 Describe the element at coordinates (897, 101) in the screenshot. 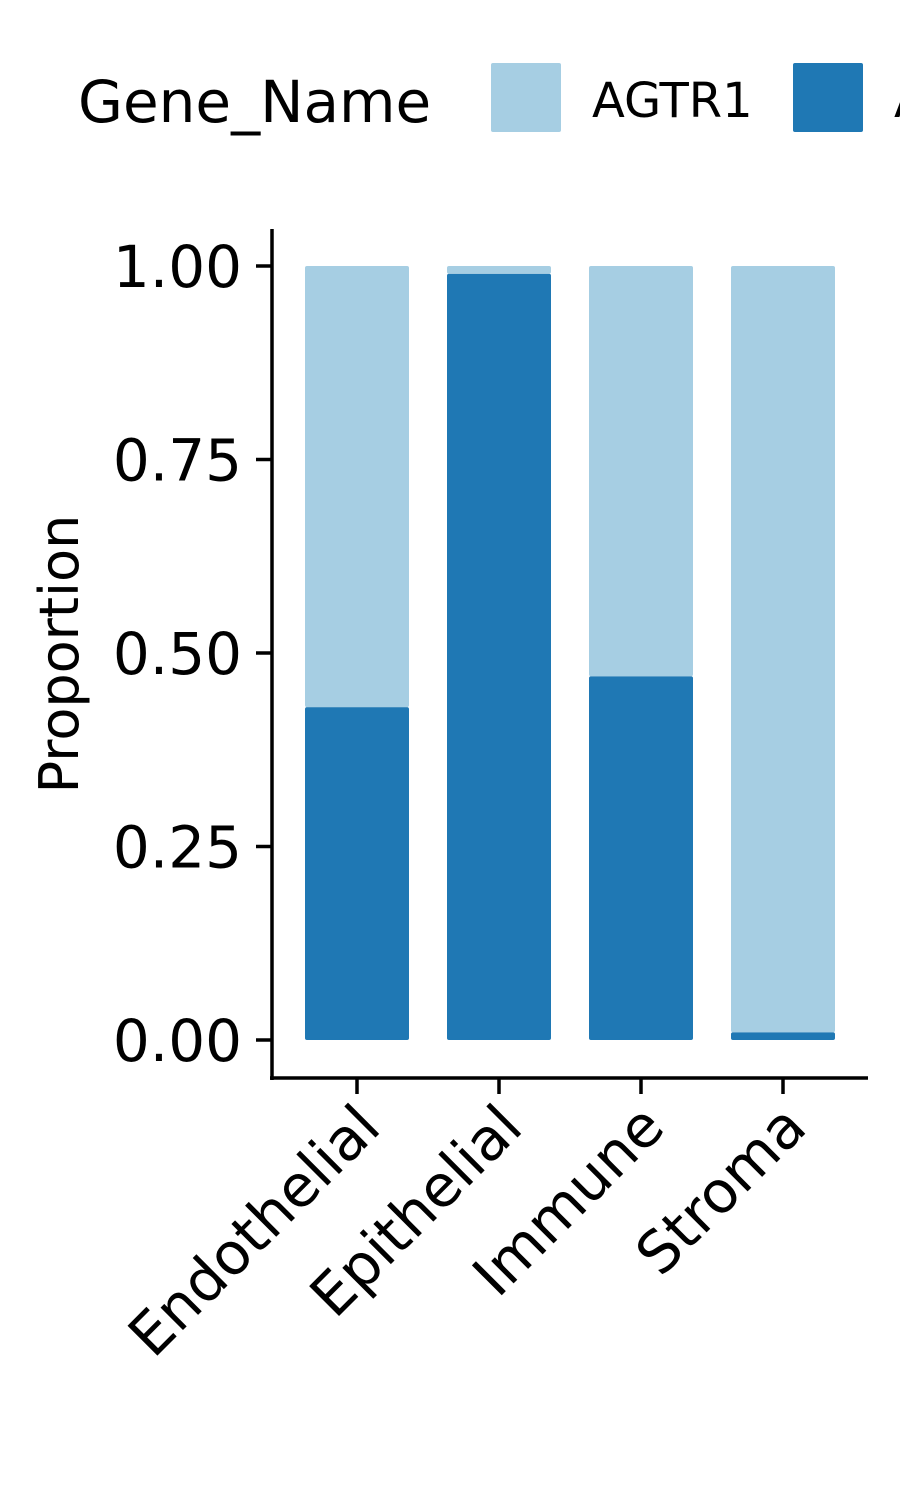

I see `legend-label-second-series: A` at that location.